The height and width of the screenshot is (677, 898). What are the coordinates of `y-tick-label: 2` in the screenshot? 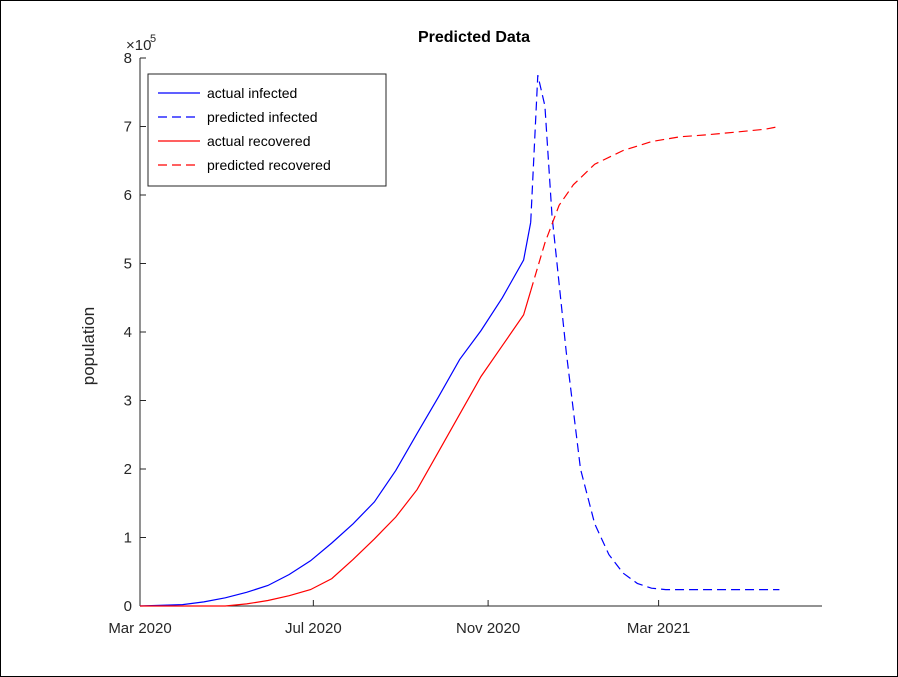 It's located at (128, 469).